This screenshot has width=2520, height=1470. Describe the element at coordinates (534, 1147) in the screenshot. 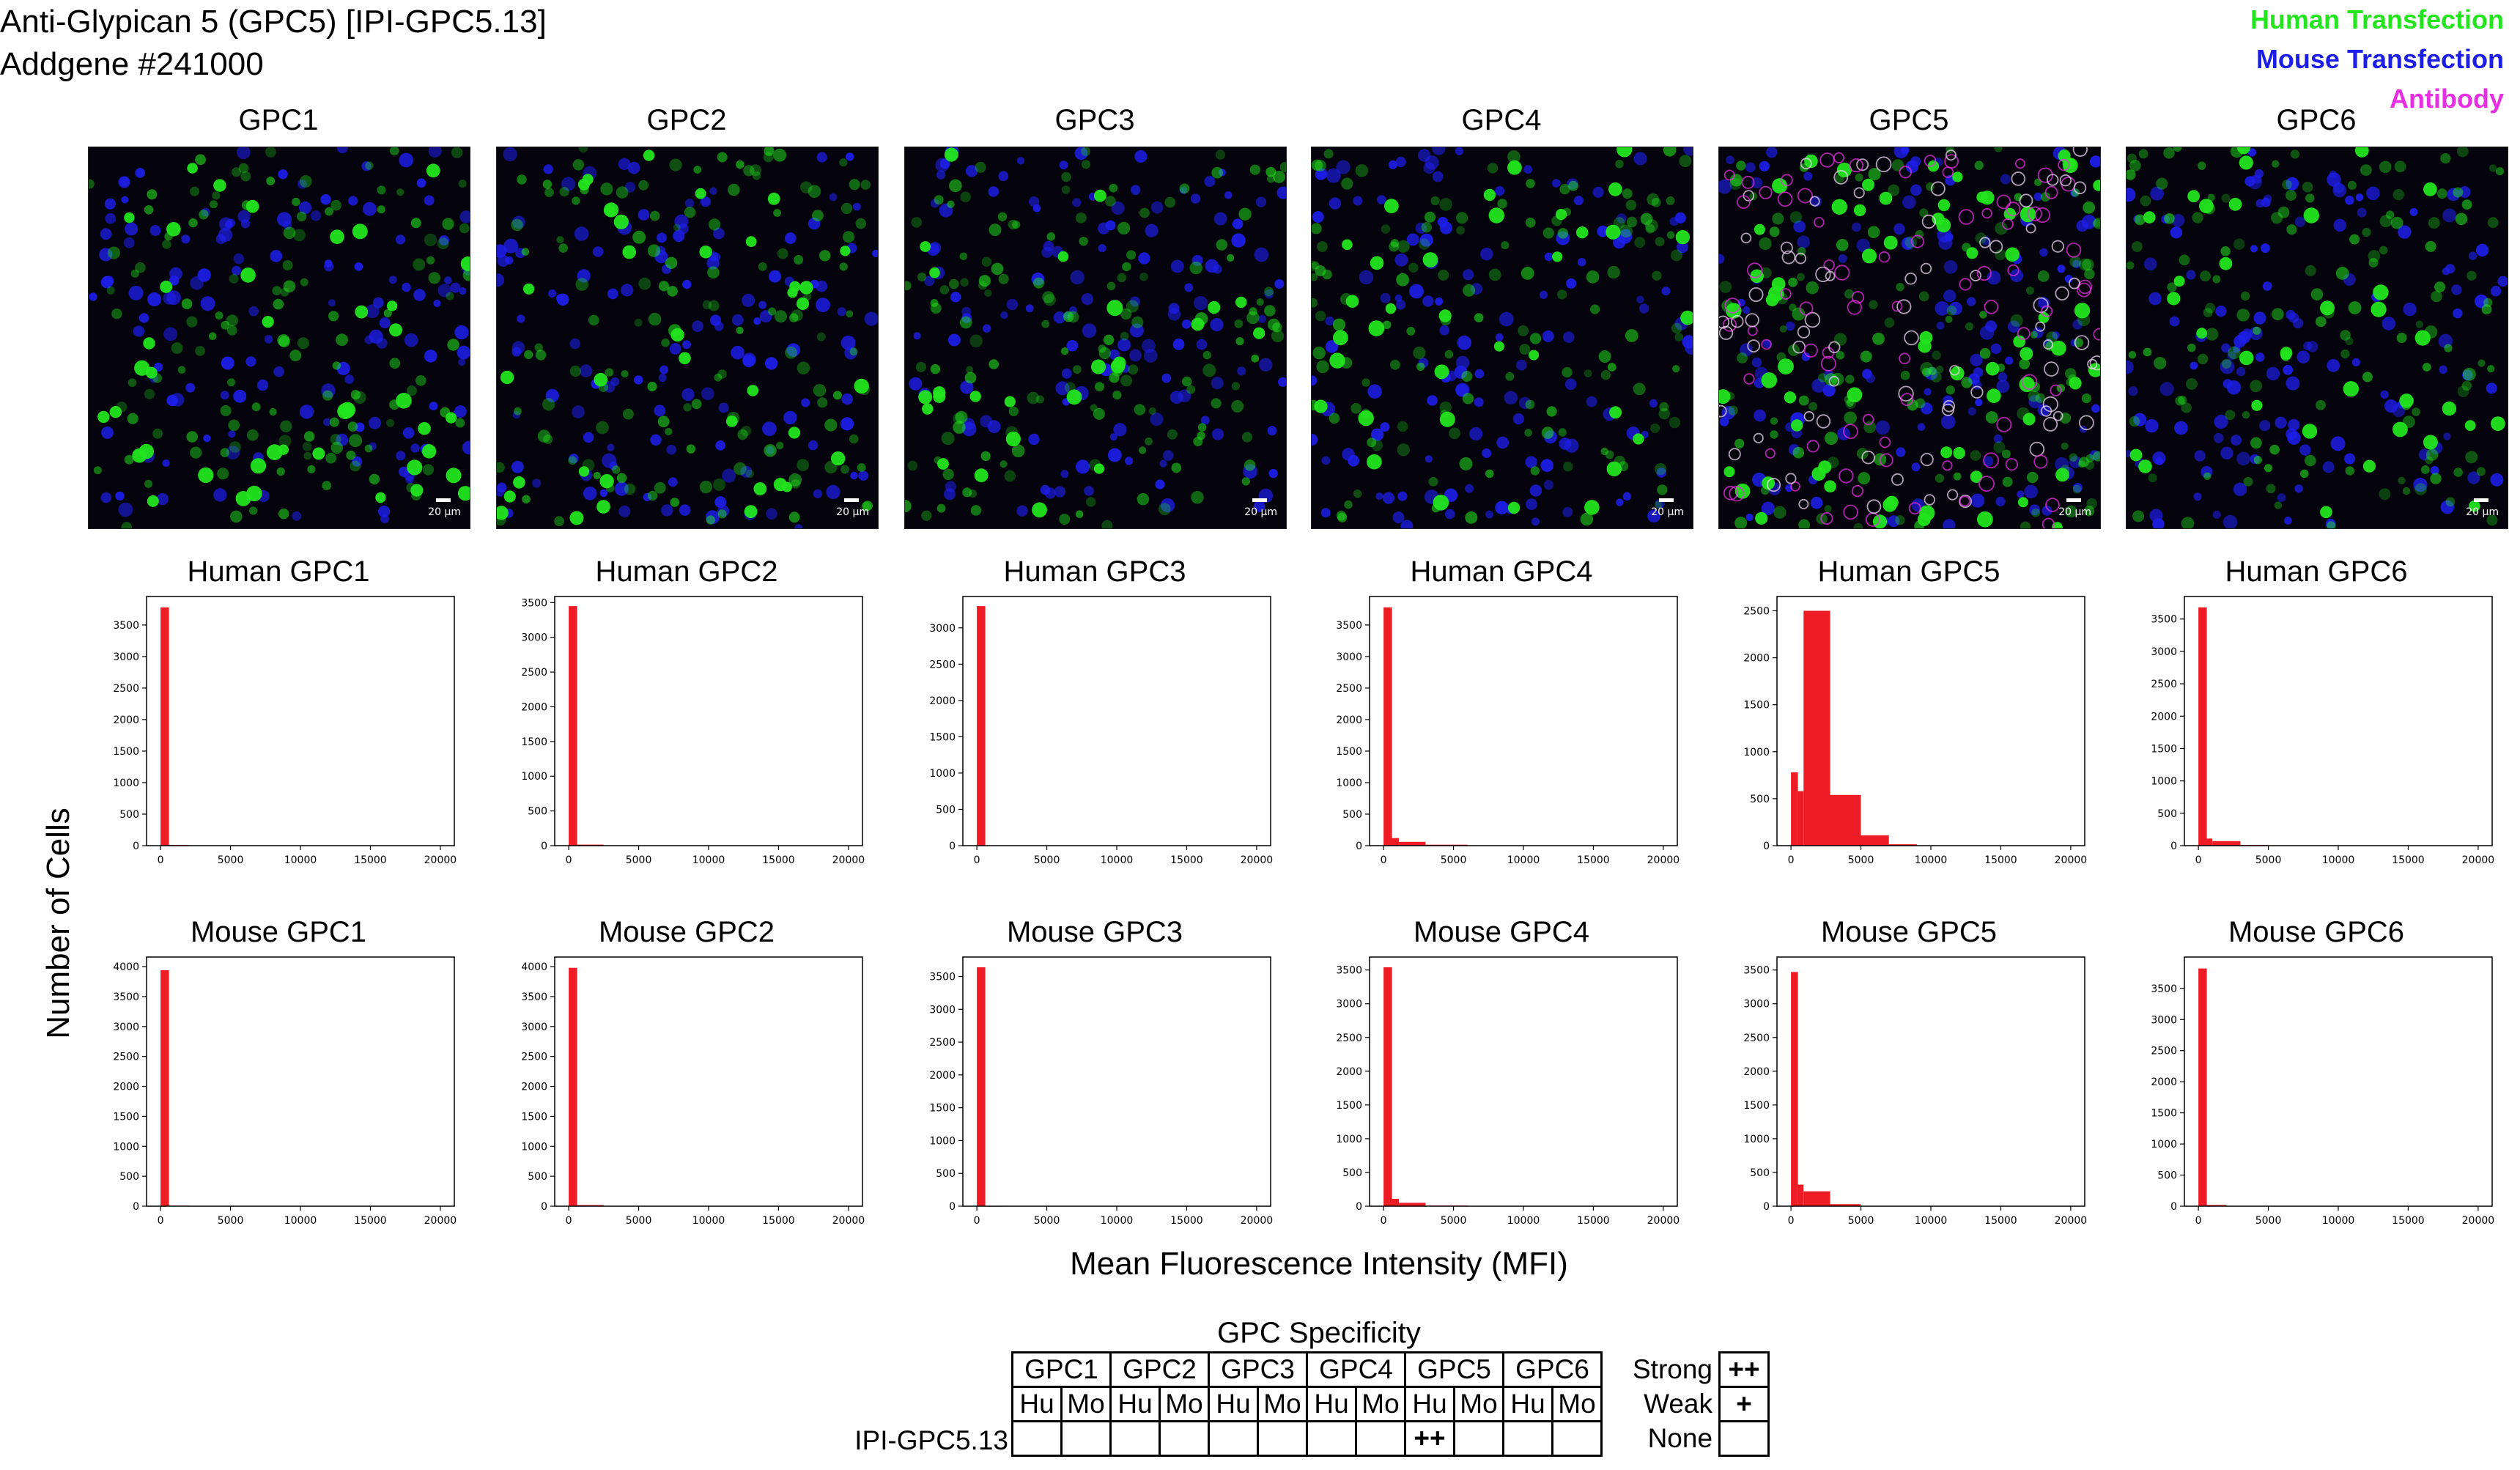

I see `y-tick-label: 1000` at that location.